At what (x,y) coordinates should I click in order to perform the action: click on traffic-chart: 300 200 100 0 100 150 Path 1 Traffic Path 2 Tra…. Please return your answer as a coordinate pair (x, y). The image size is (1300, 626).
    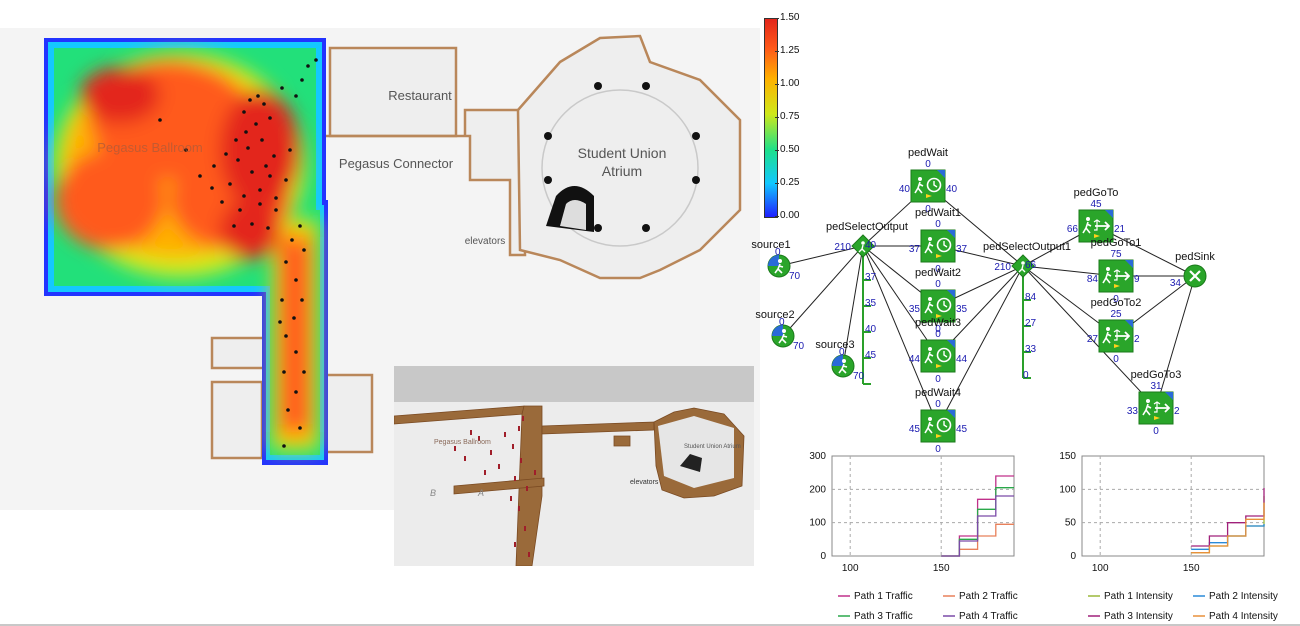
    Looking at the image, I should click on (913, 536).